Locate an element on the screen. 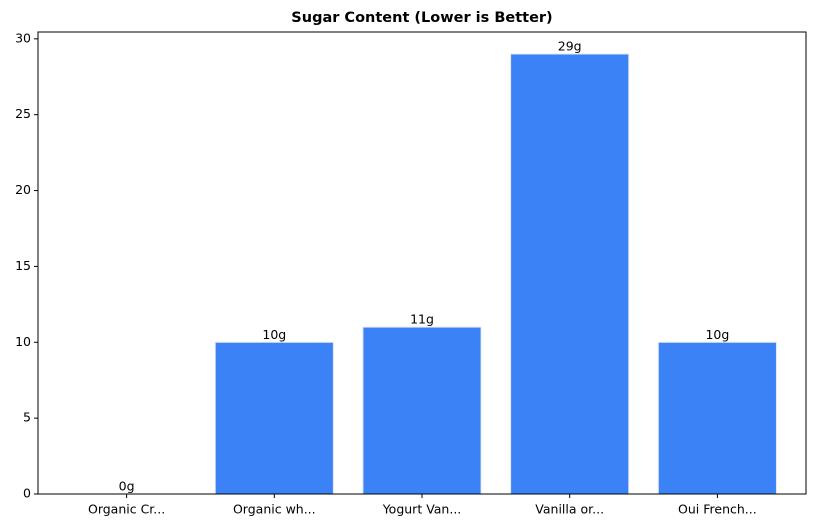 This screenshot has width=822, height=528. chart-title: Sugar Content (Lower is Better) is located at coordinates (421, 18).